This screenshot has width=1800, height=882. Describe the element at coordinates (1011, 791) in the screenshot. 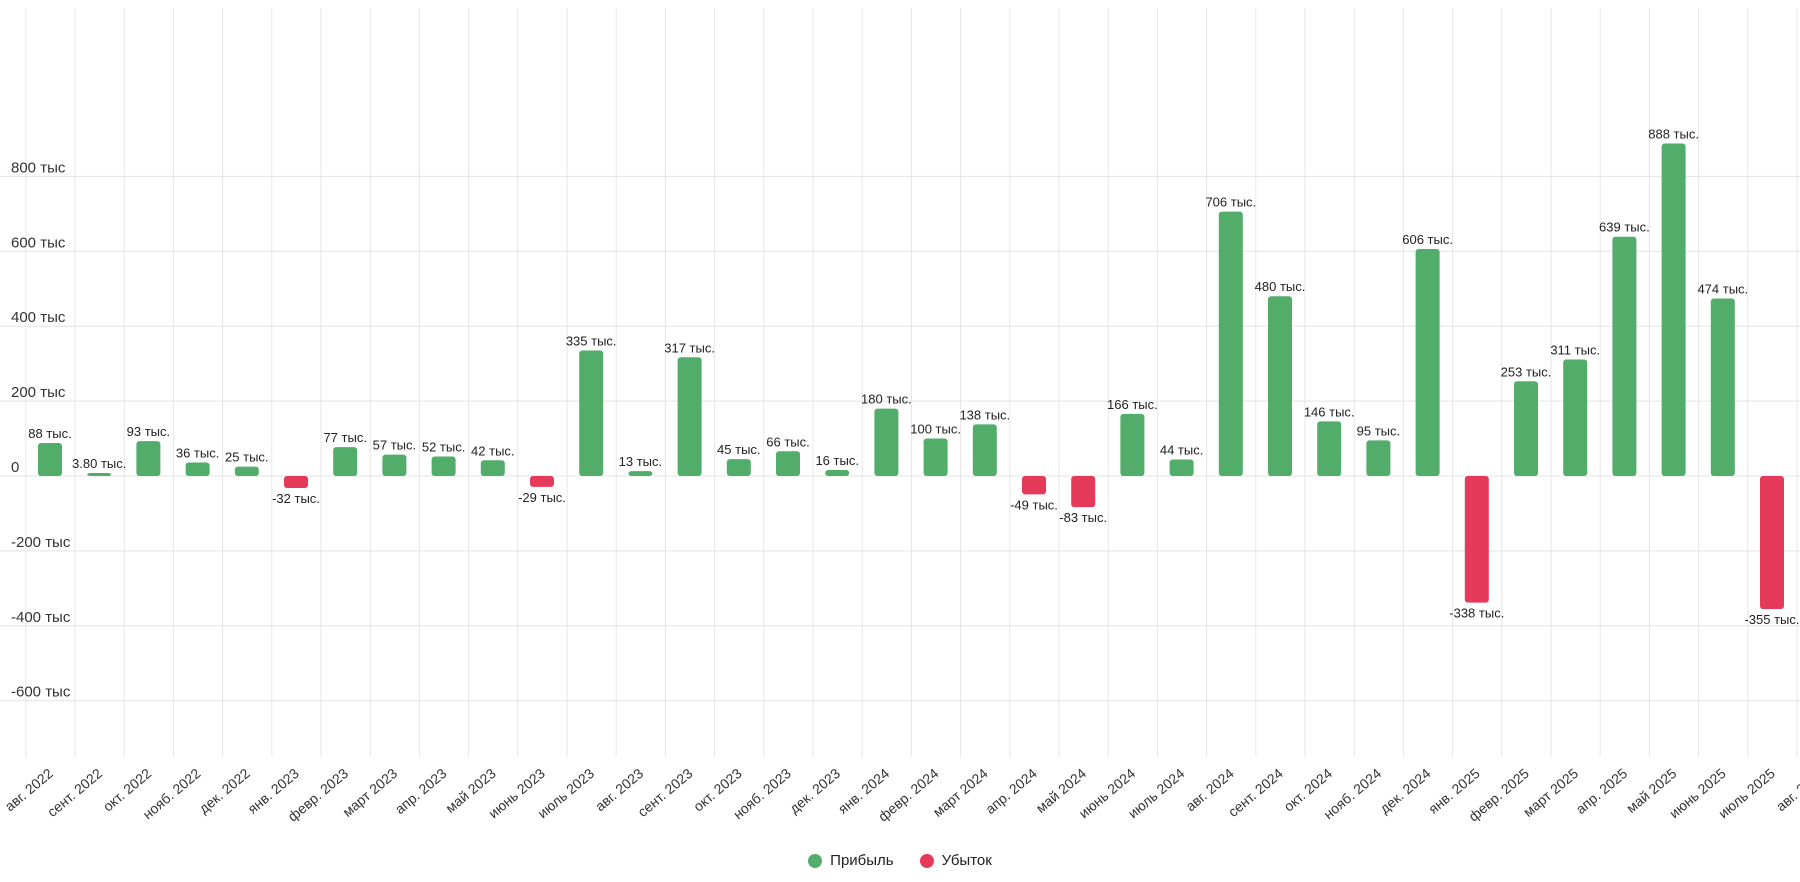

I see `x-tick-label: апр. 2024` at that location.